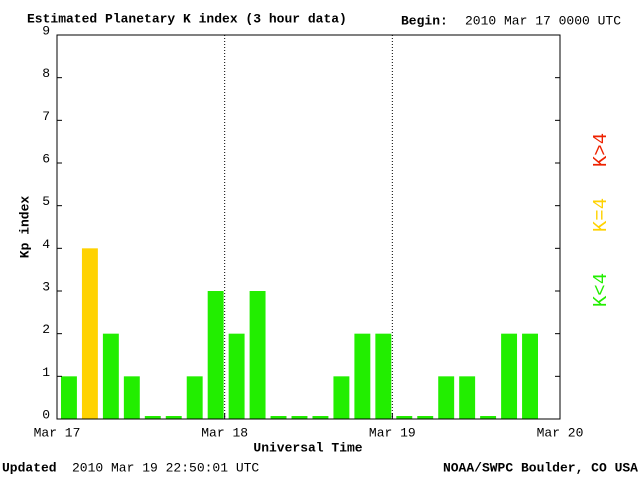 This screenshot has width=640, height=480. I want to click on y-tick-label: 0, so click(46, 414).